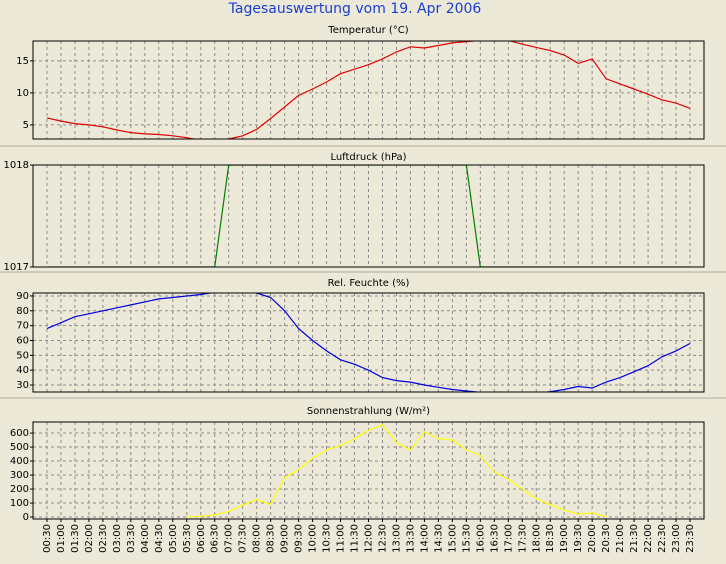 Image resolution: width=726 pixels, height=564 pixels. Describe the element at coordinates (22, 340) in the screenshot. I see `y-tick-label: 60` at that location.